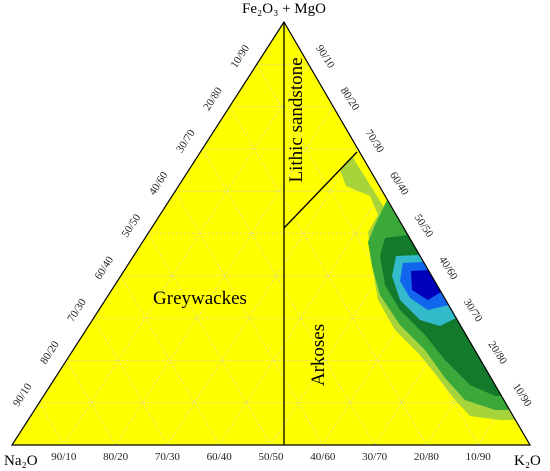 Image resolution: width=550 pixels, height=471 pixels. What do you see at coordinates (527, 461) in the screenshot?
I see `apex-label: K₂O` at bounding box center [527, 461].